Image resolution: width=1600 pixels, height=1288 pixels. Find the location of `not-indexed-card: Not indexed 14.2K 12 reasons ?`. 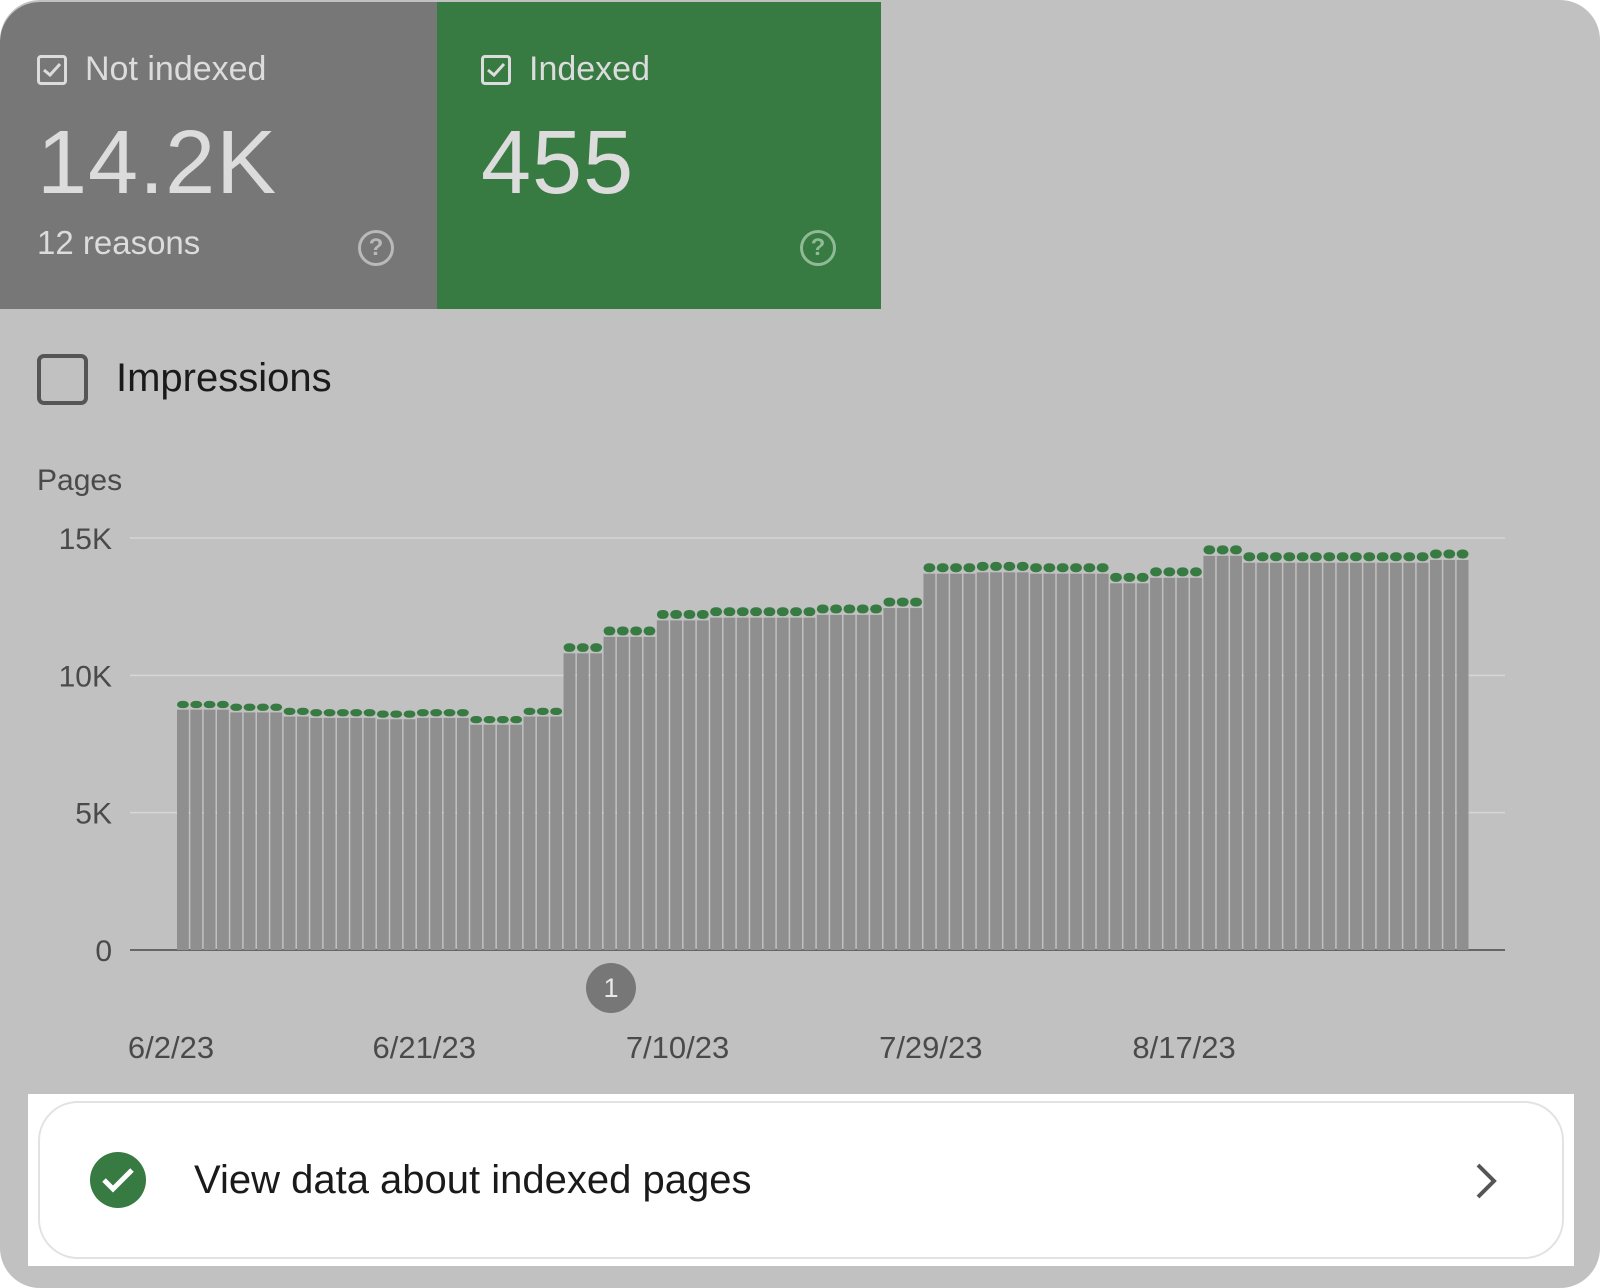

not-indexed-card: Not indexed 14.2K 12 reasons ? is located at coordinates (218, 155).